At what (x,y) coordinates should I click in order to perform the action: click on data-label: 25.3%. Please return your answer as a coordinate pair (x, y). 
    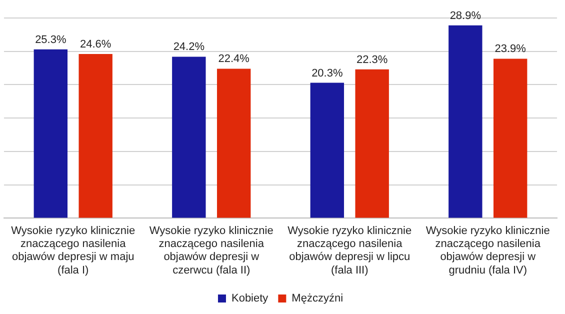
    Looking at the image, I should click on (50, 40).